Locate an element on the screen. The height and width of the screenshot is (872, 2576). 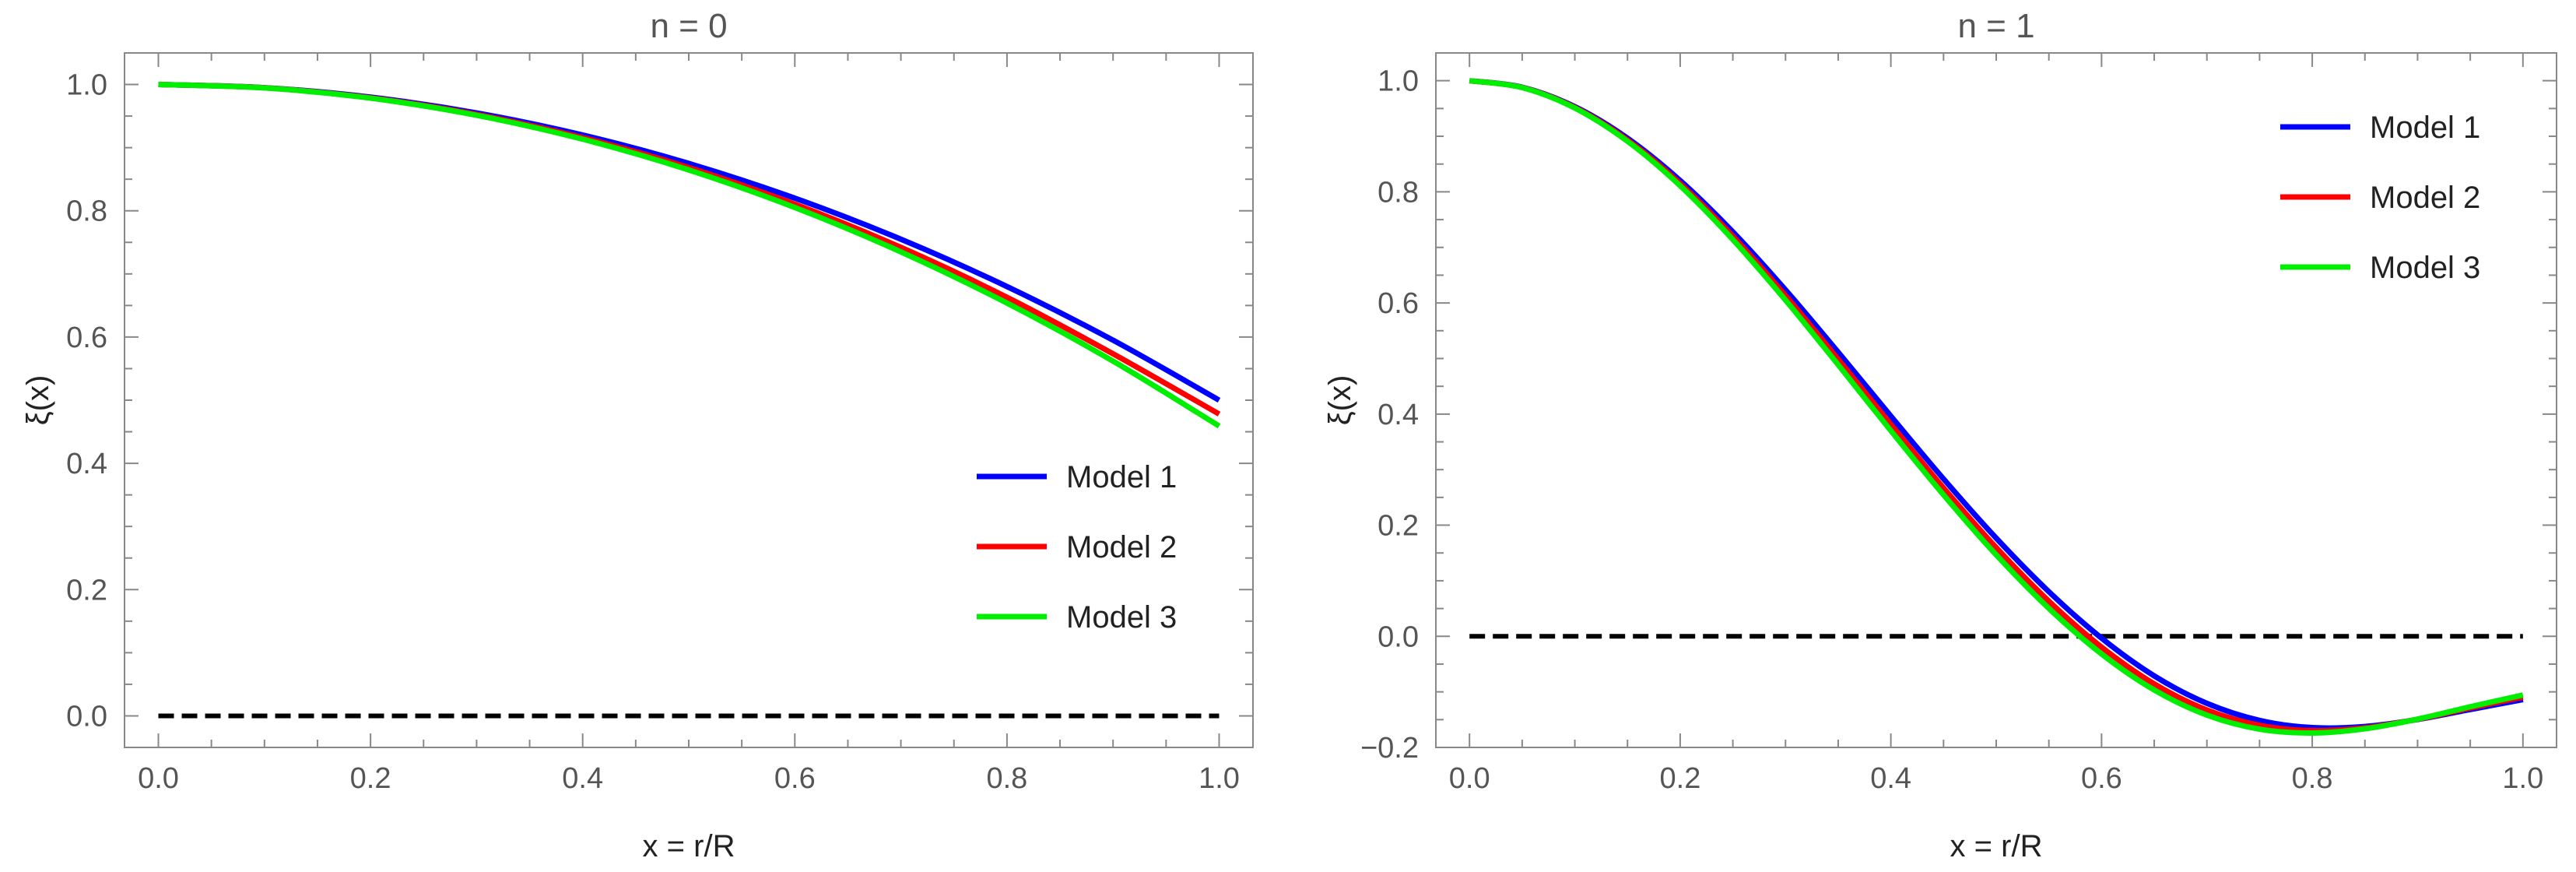
chart-title: n = 0 is located at coordinates (689, 26).